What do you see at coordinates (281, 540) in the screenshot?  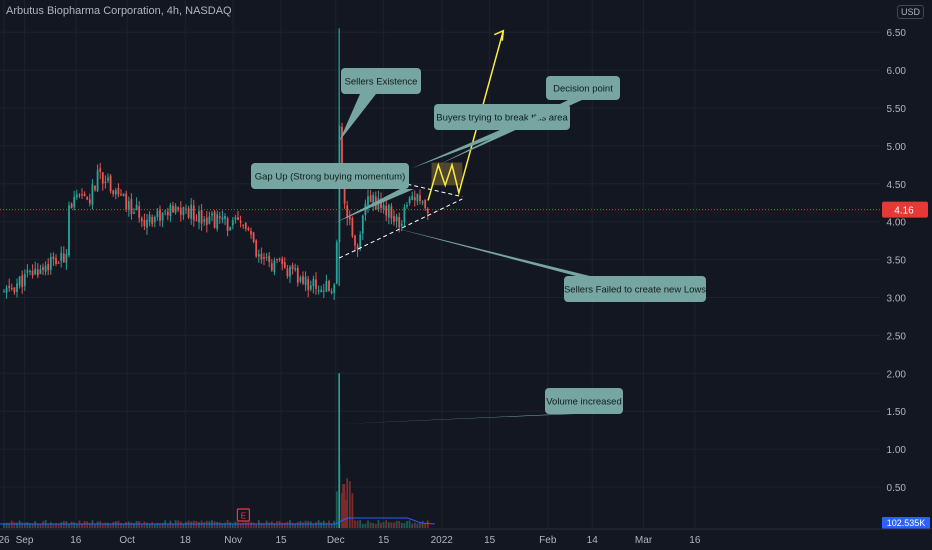 I see `x-tick-label: 15` at bounding box center [281, 540].